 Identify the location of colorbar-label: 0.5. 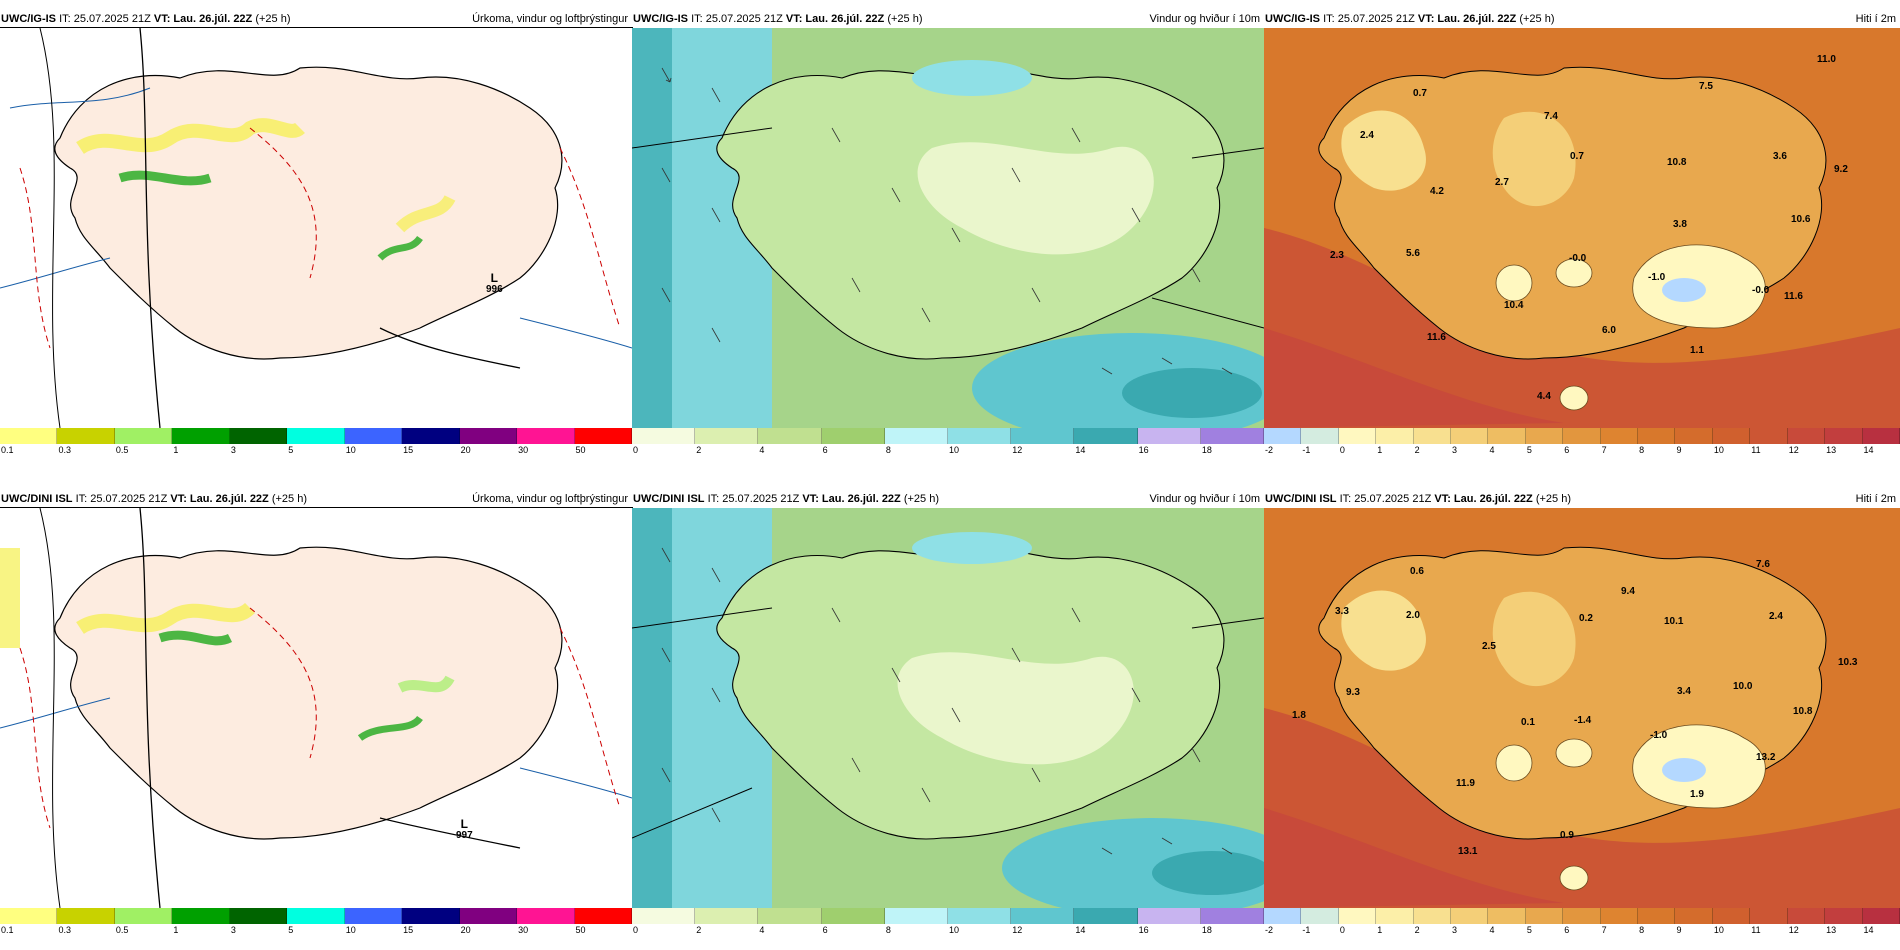
(122, 450).